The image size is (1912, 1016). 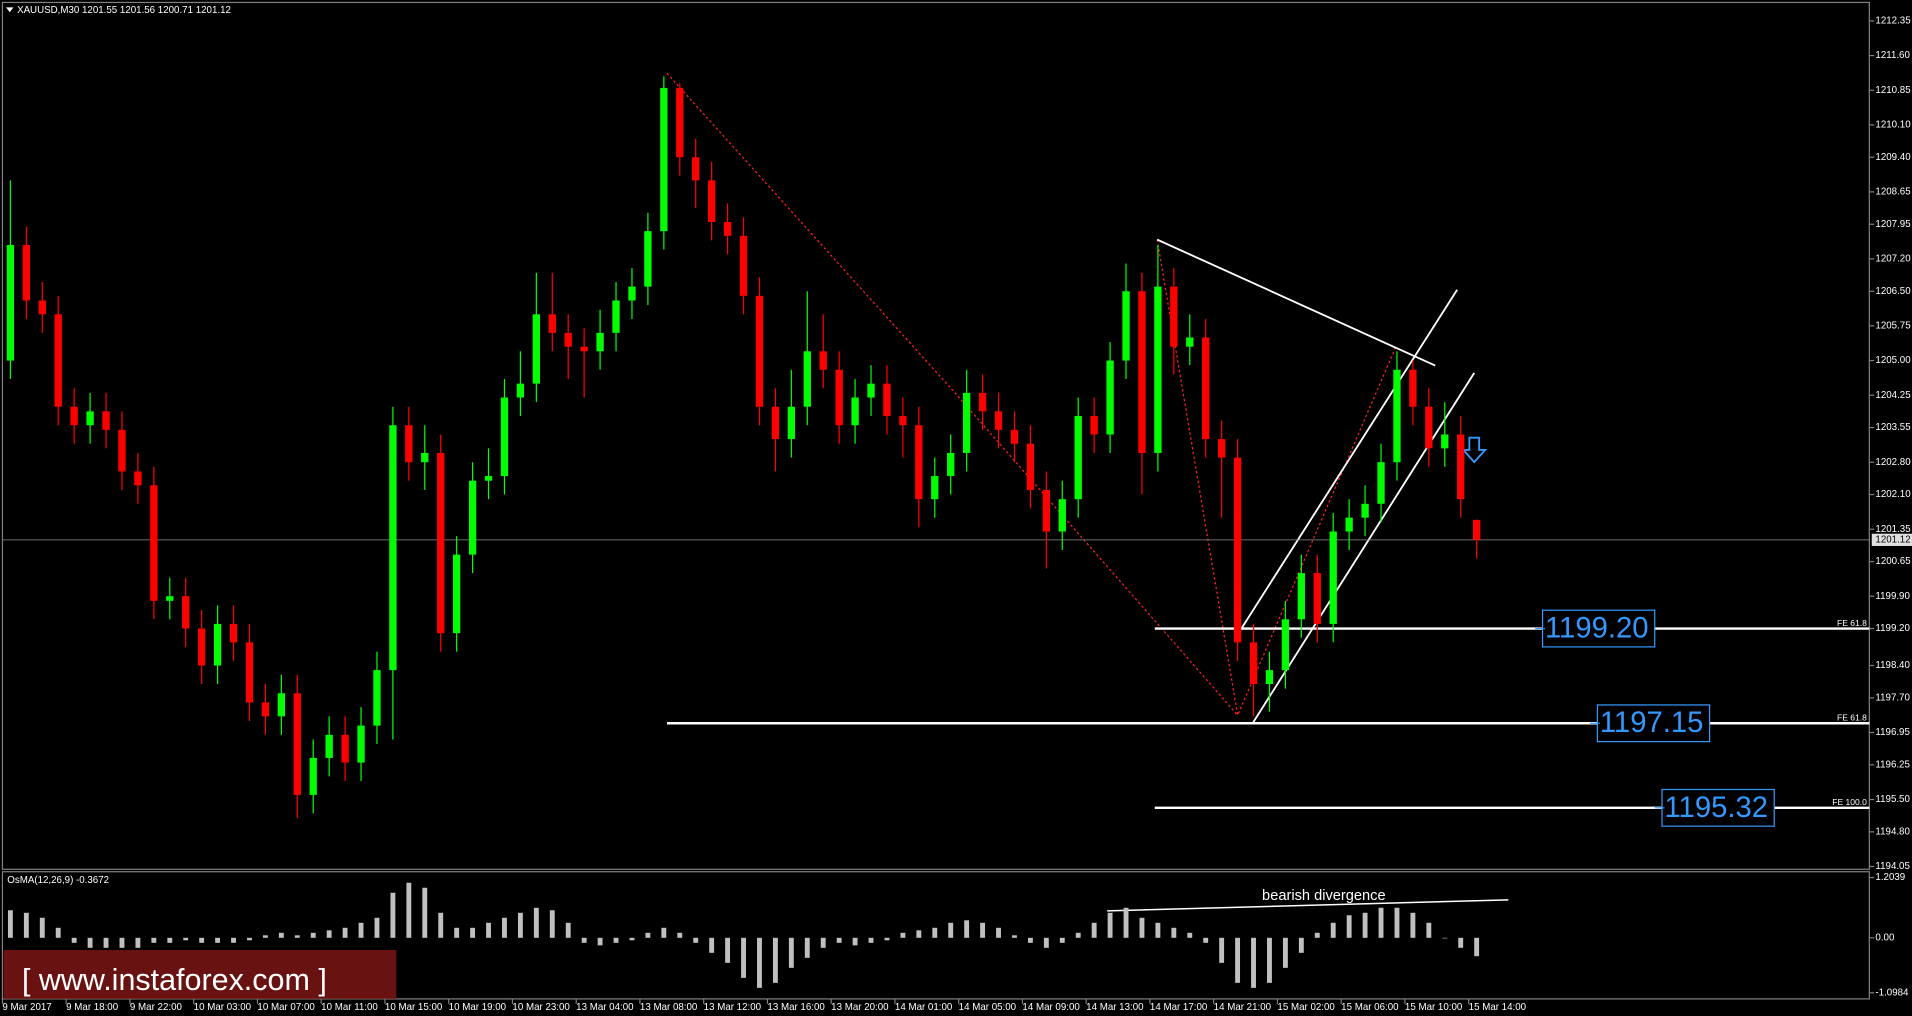 What do you see at coordinates (1498, 1007) in the screenshot?
I see `x-tick-label: 15 Mar 14:00` at bounding box center [1498, 1007].